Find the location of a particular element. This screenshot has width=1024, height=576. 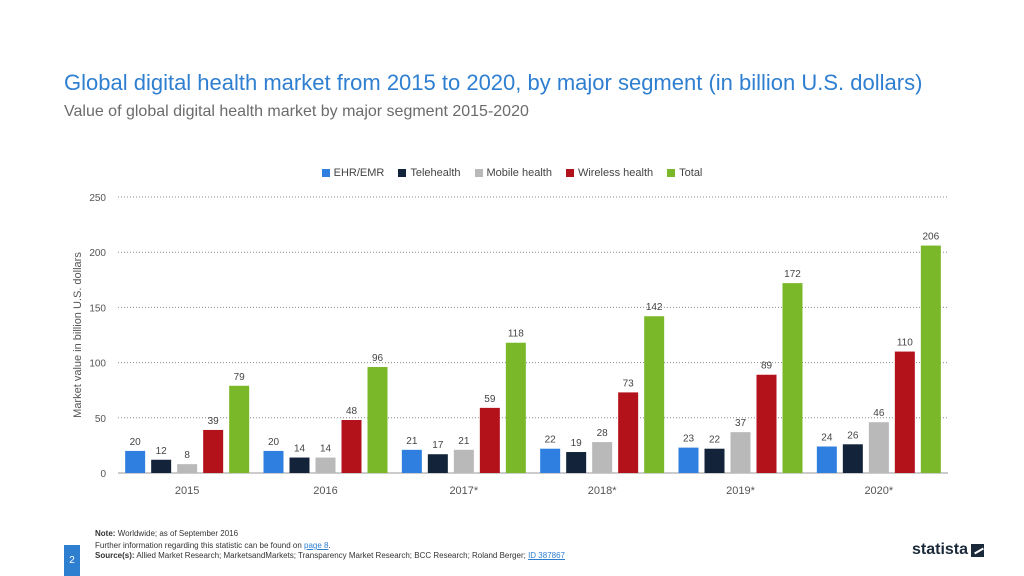

data-label: 21 is located at coordinates (412, 441).